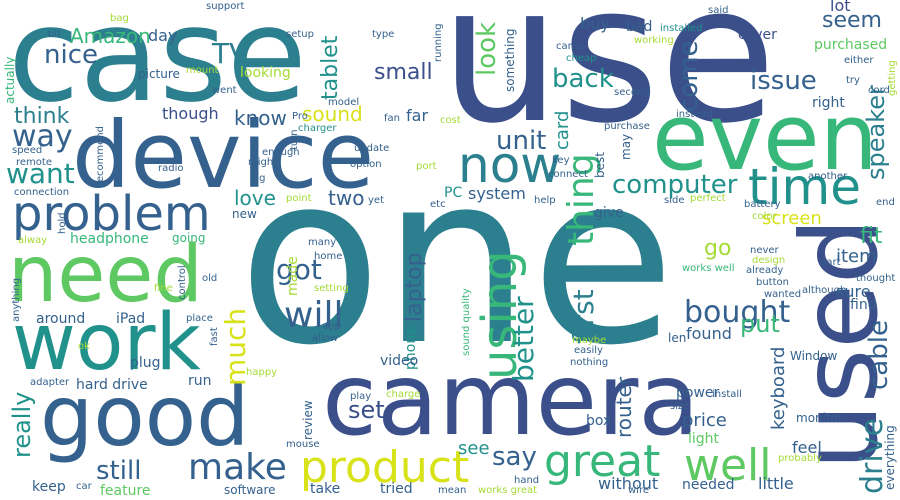 The width and height of the screenshot is (900, 500). Describe the element at coordinates (859, 60) in the screenshot. I see `word-either: either` at that location.